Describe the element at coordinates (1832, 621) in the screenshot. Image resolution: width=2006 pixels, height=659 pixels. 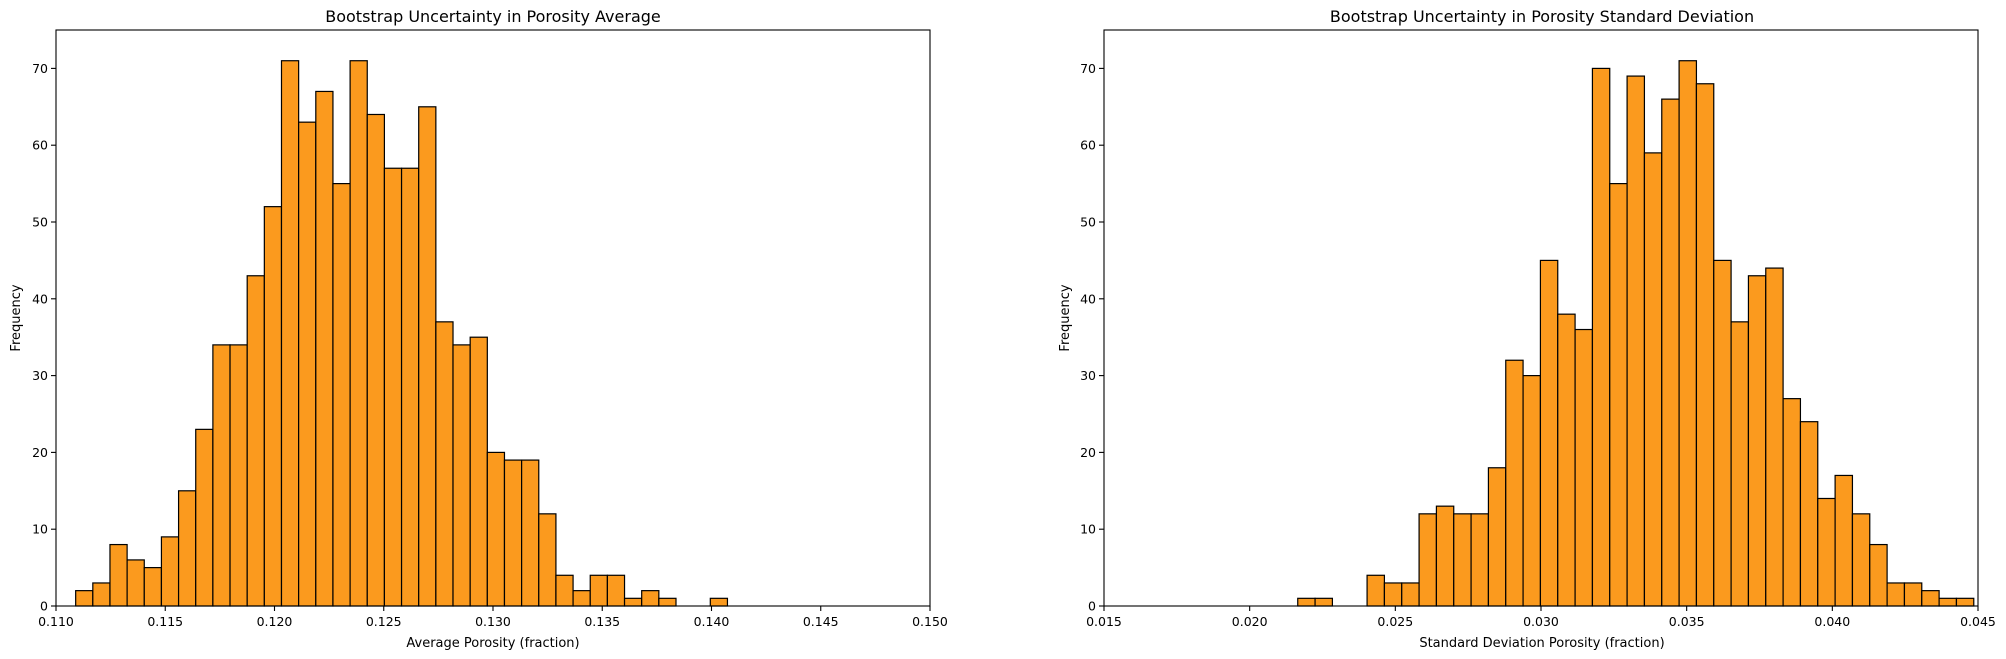
I see `x-tick-label: 0.040` at that location.